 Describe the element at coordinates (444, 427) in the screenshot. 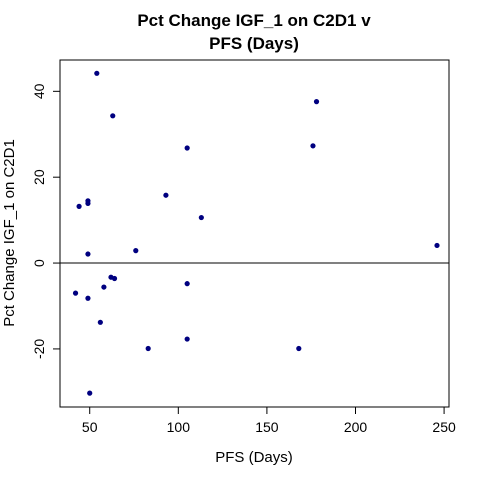

I see `x-tick-label: 250` at that location.